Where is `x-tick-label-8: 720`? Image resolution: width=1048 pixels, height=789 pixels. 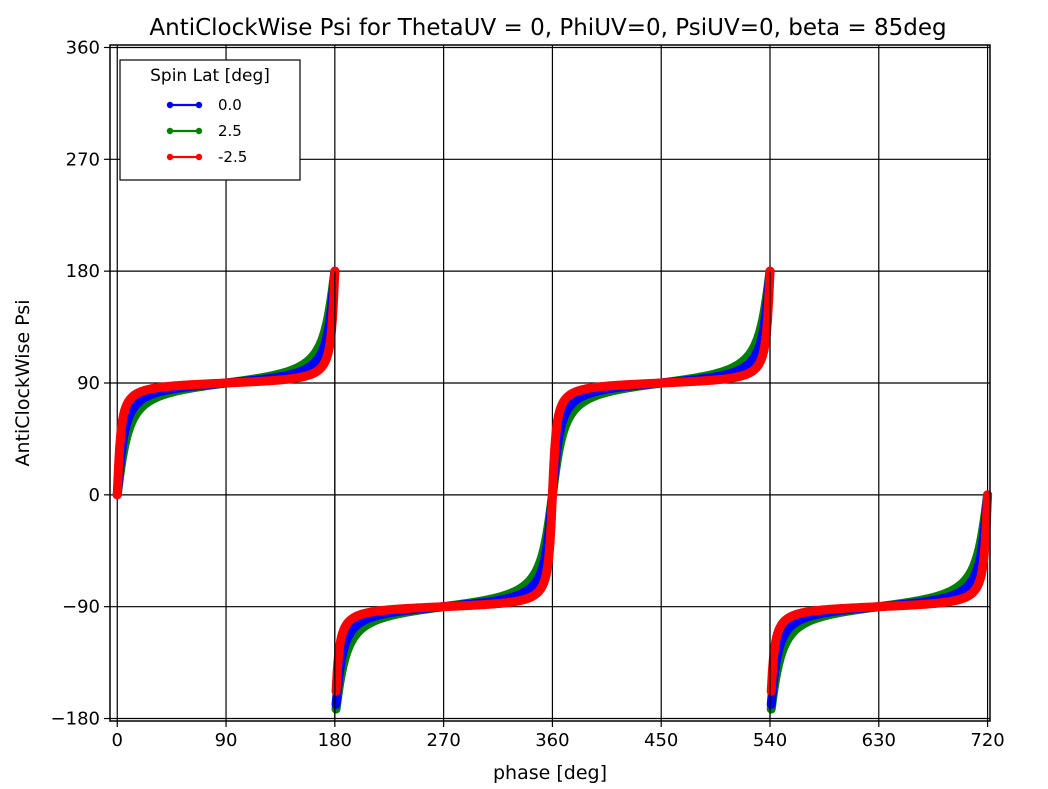
x-tick-label-8: 720 is located at coordinates (987, 740).